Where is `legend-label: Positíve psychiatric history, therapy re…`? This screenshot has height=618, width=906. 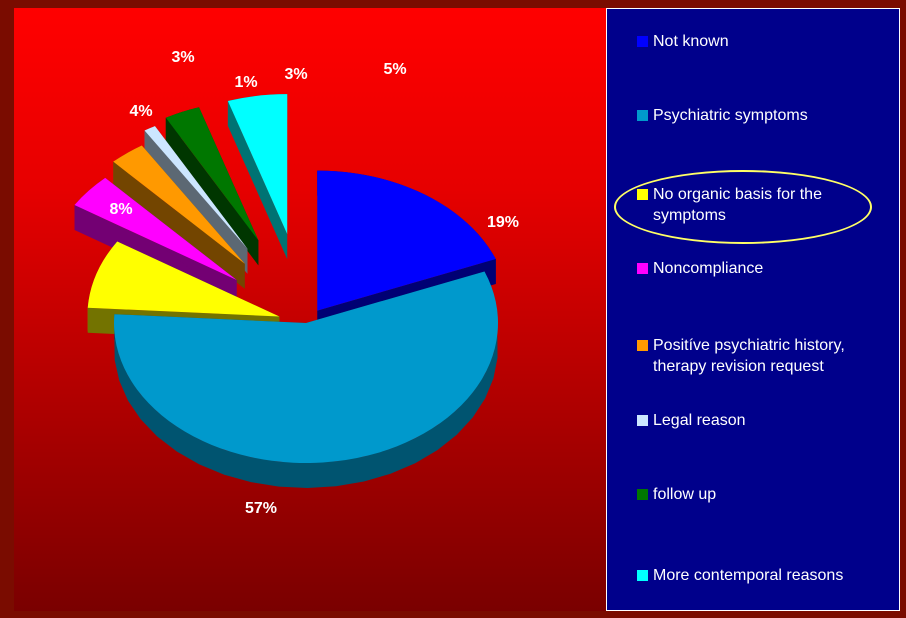 legend-label: Positíve psychiatric history, therapy re… is located at coordinates (749, 356).